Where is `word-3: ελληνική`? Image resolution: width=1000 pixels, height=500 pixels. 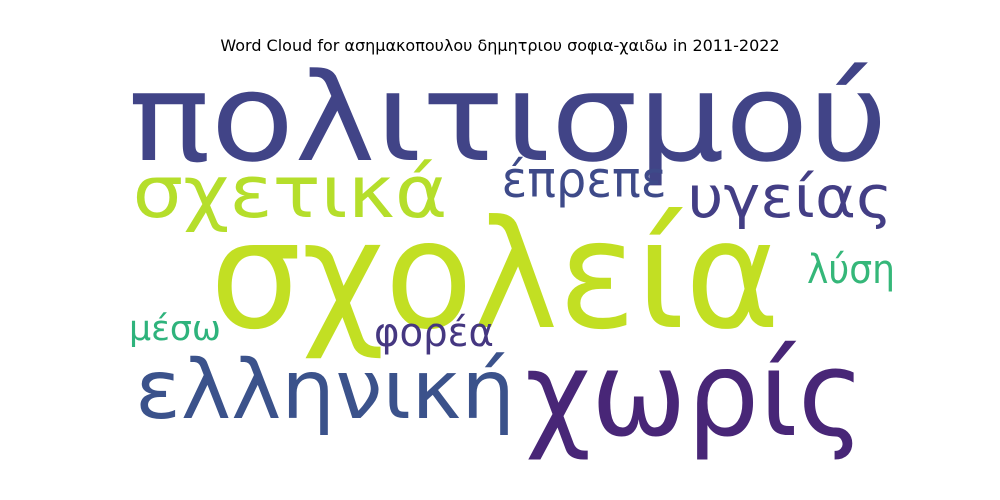
word-3: ελληνική is located at coordinates (325, 390).